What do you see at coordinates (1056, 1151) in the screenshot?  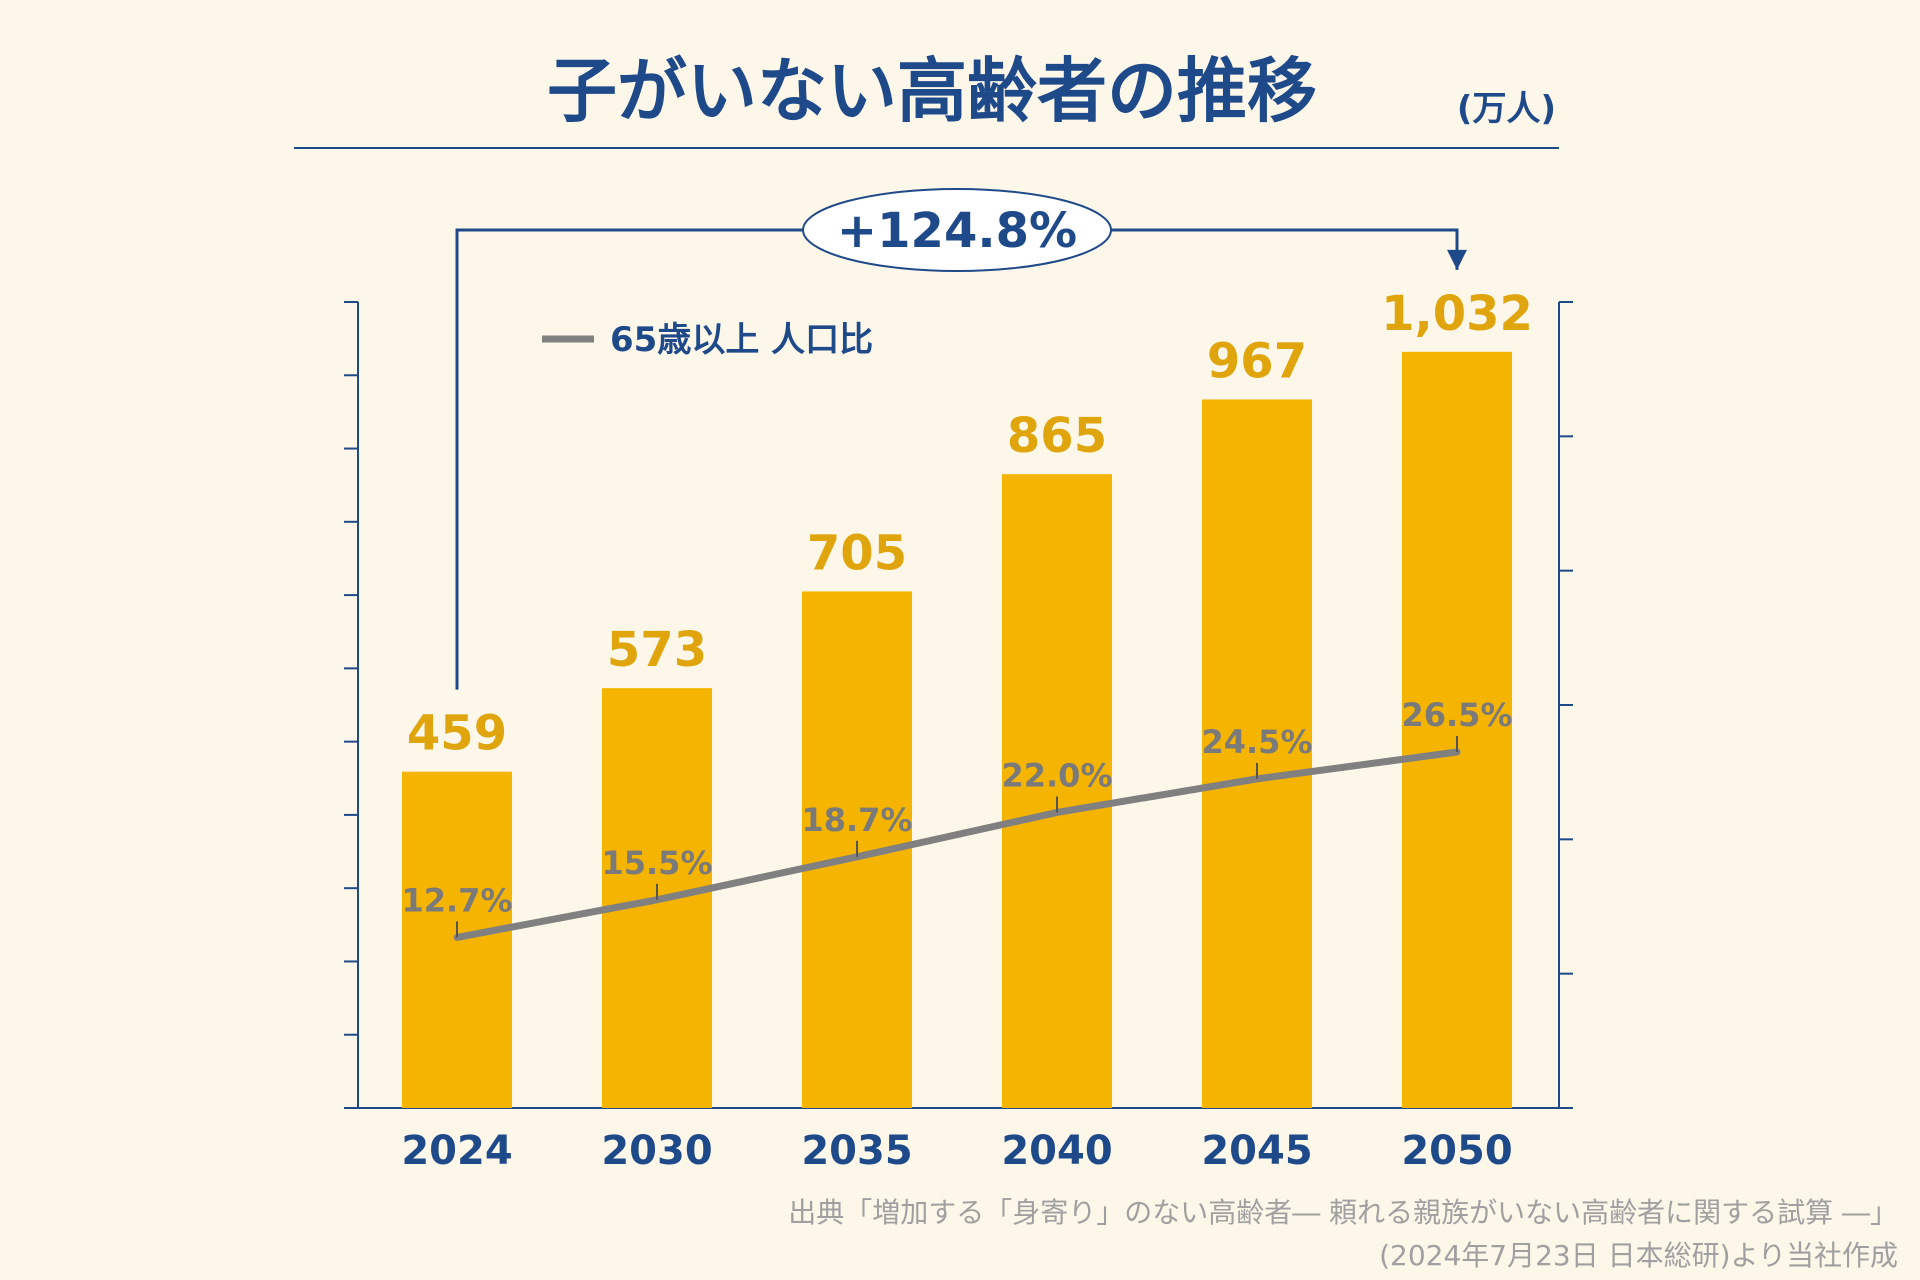 I see `x-tick-label: 2040` at bounding box center [1056, 1151].